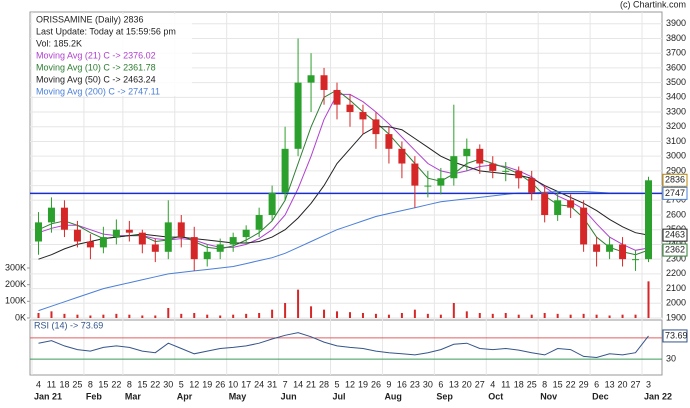  I want to click on y-tick-label: 3700, so click(676, 53).